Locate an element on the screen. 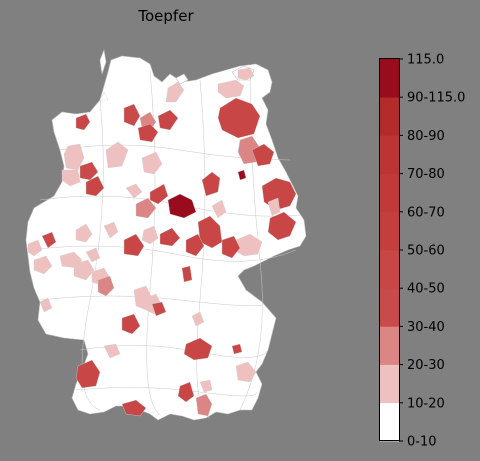  district-passau is located at coordinates (237, 349).